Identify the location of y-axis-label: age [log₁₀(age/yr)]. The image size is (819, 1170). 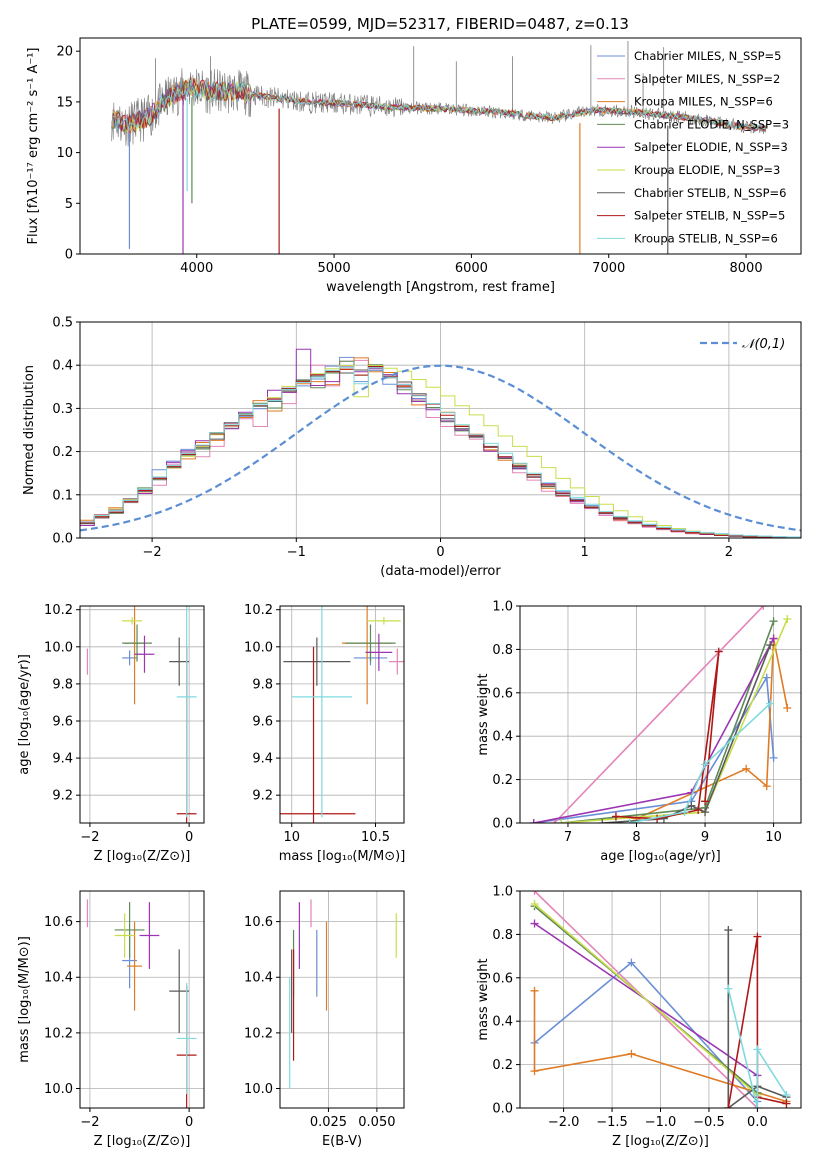
(24, 714).